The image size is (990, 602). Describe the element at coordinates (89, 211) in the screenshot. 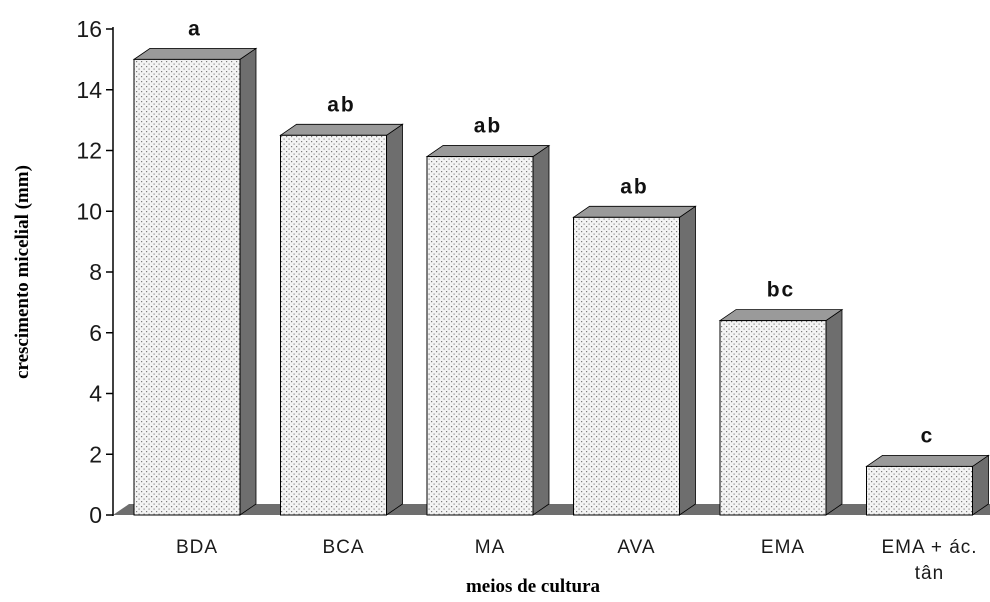

I see `y-tick-label: 10` at that location.